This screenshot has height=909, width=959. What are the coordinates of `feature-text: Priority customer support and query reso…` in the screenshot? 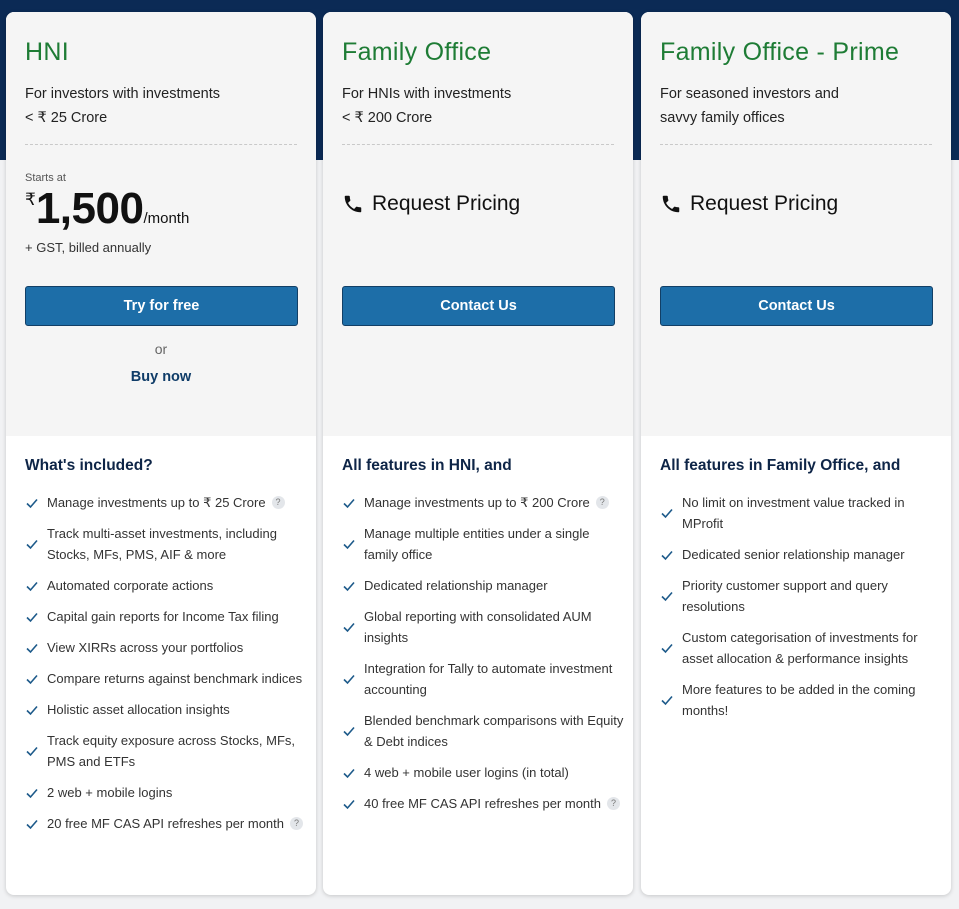 It's located at (813, 596).